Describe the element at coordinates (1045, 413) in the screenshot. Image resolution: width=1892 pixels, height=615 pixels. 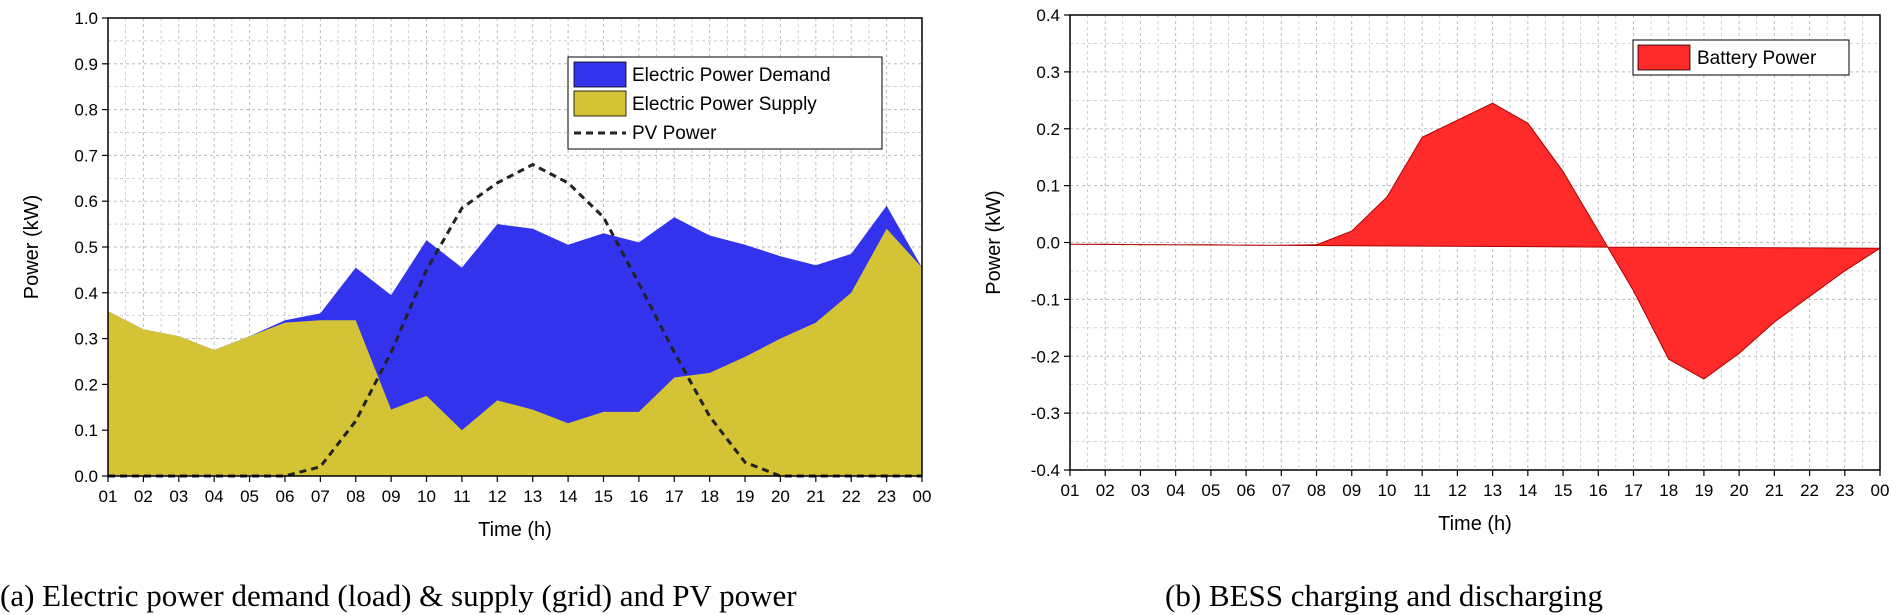
I see `y-tick-label: -0.3` at that location.